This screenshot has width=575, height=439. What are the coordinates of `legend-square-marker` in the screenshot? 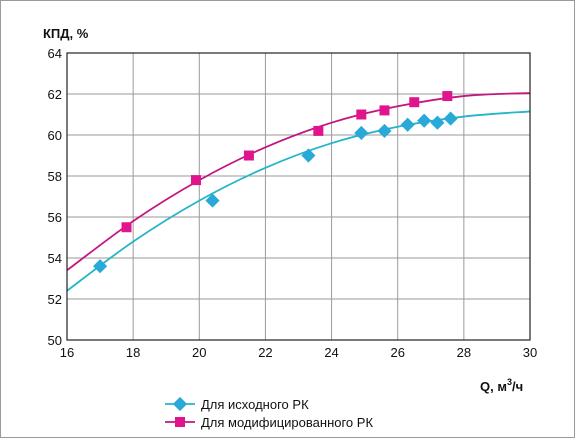 It's located at (180, 422).